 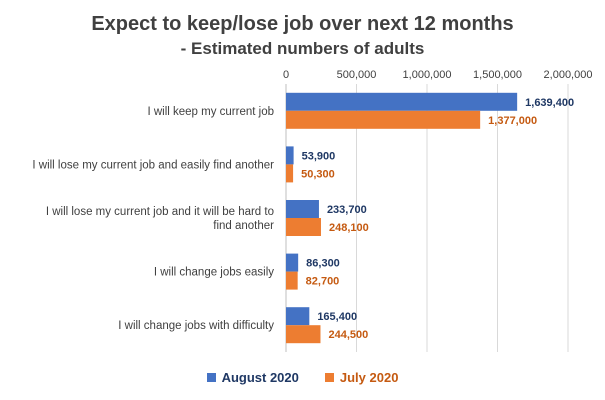 What do you see at coordinates (497, 75) in the screenshot?
I see `x-tick-label: 1,500,000` at bounding box center [497, 75].